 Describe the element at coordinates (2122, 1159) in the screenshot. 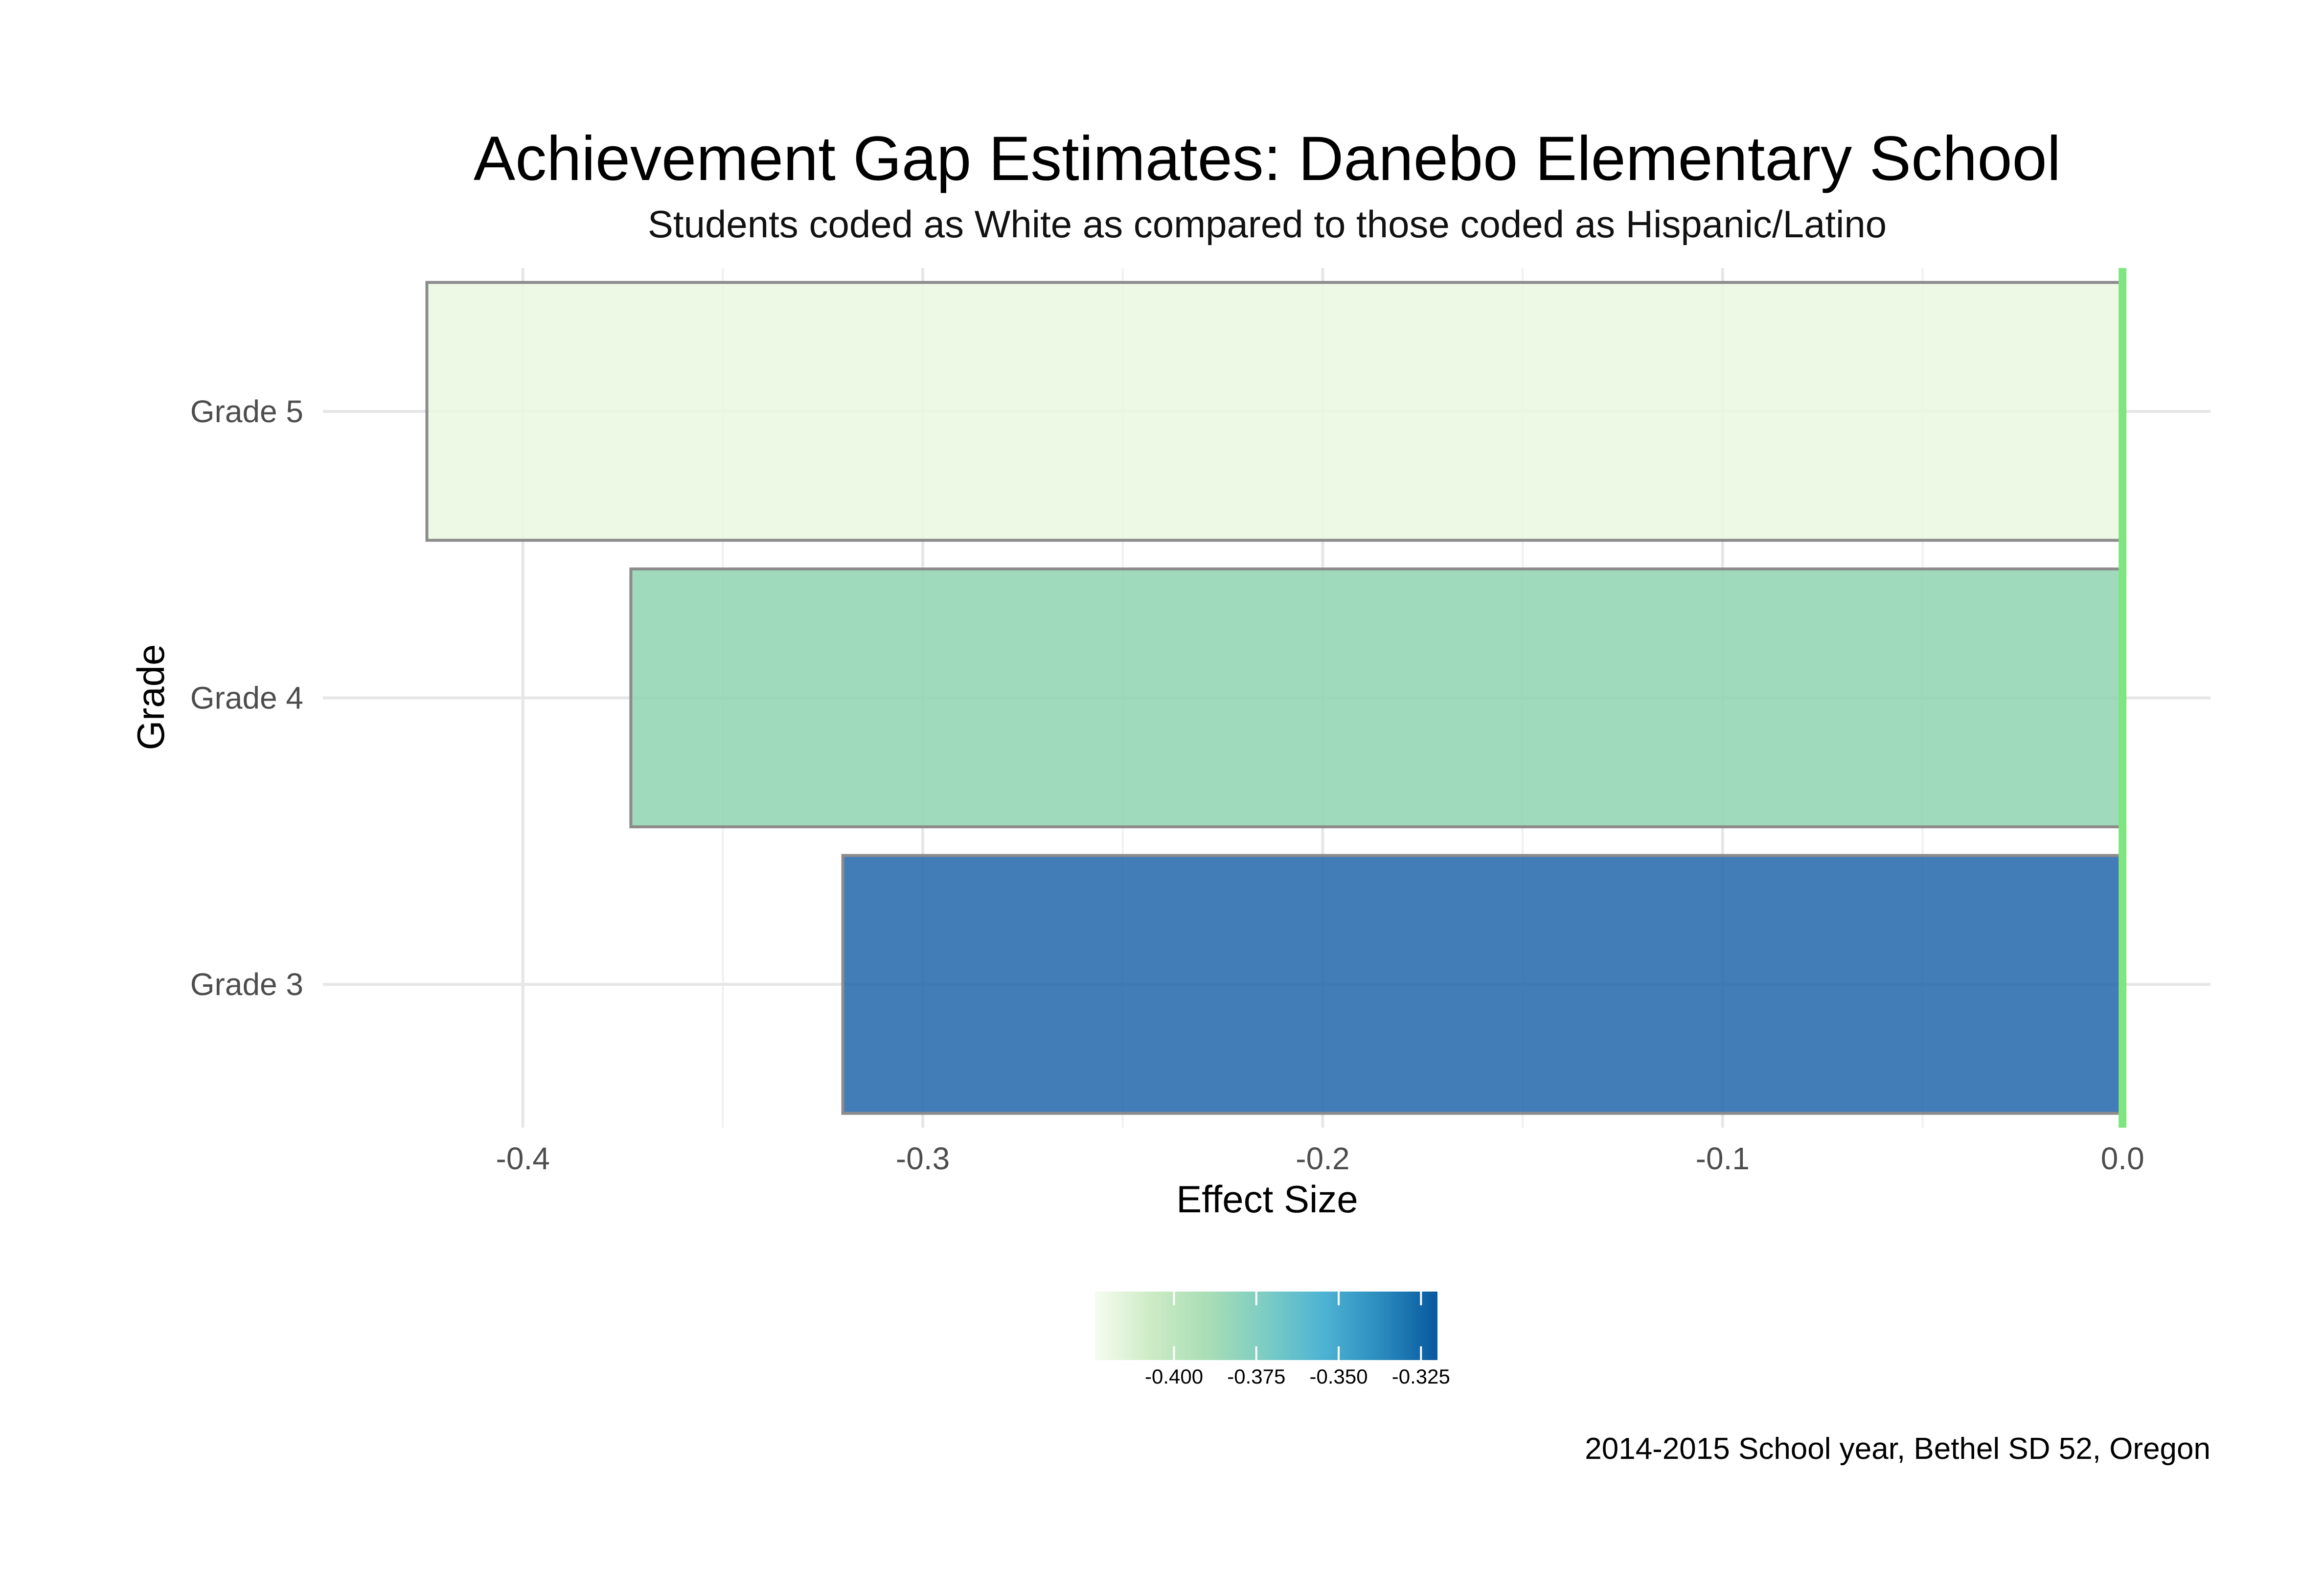

I see `x-tick-label: 0.0` at that location.